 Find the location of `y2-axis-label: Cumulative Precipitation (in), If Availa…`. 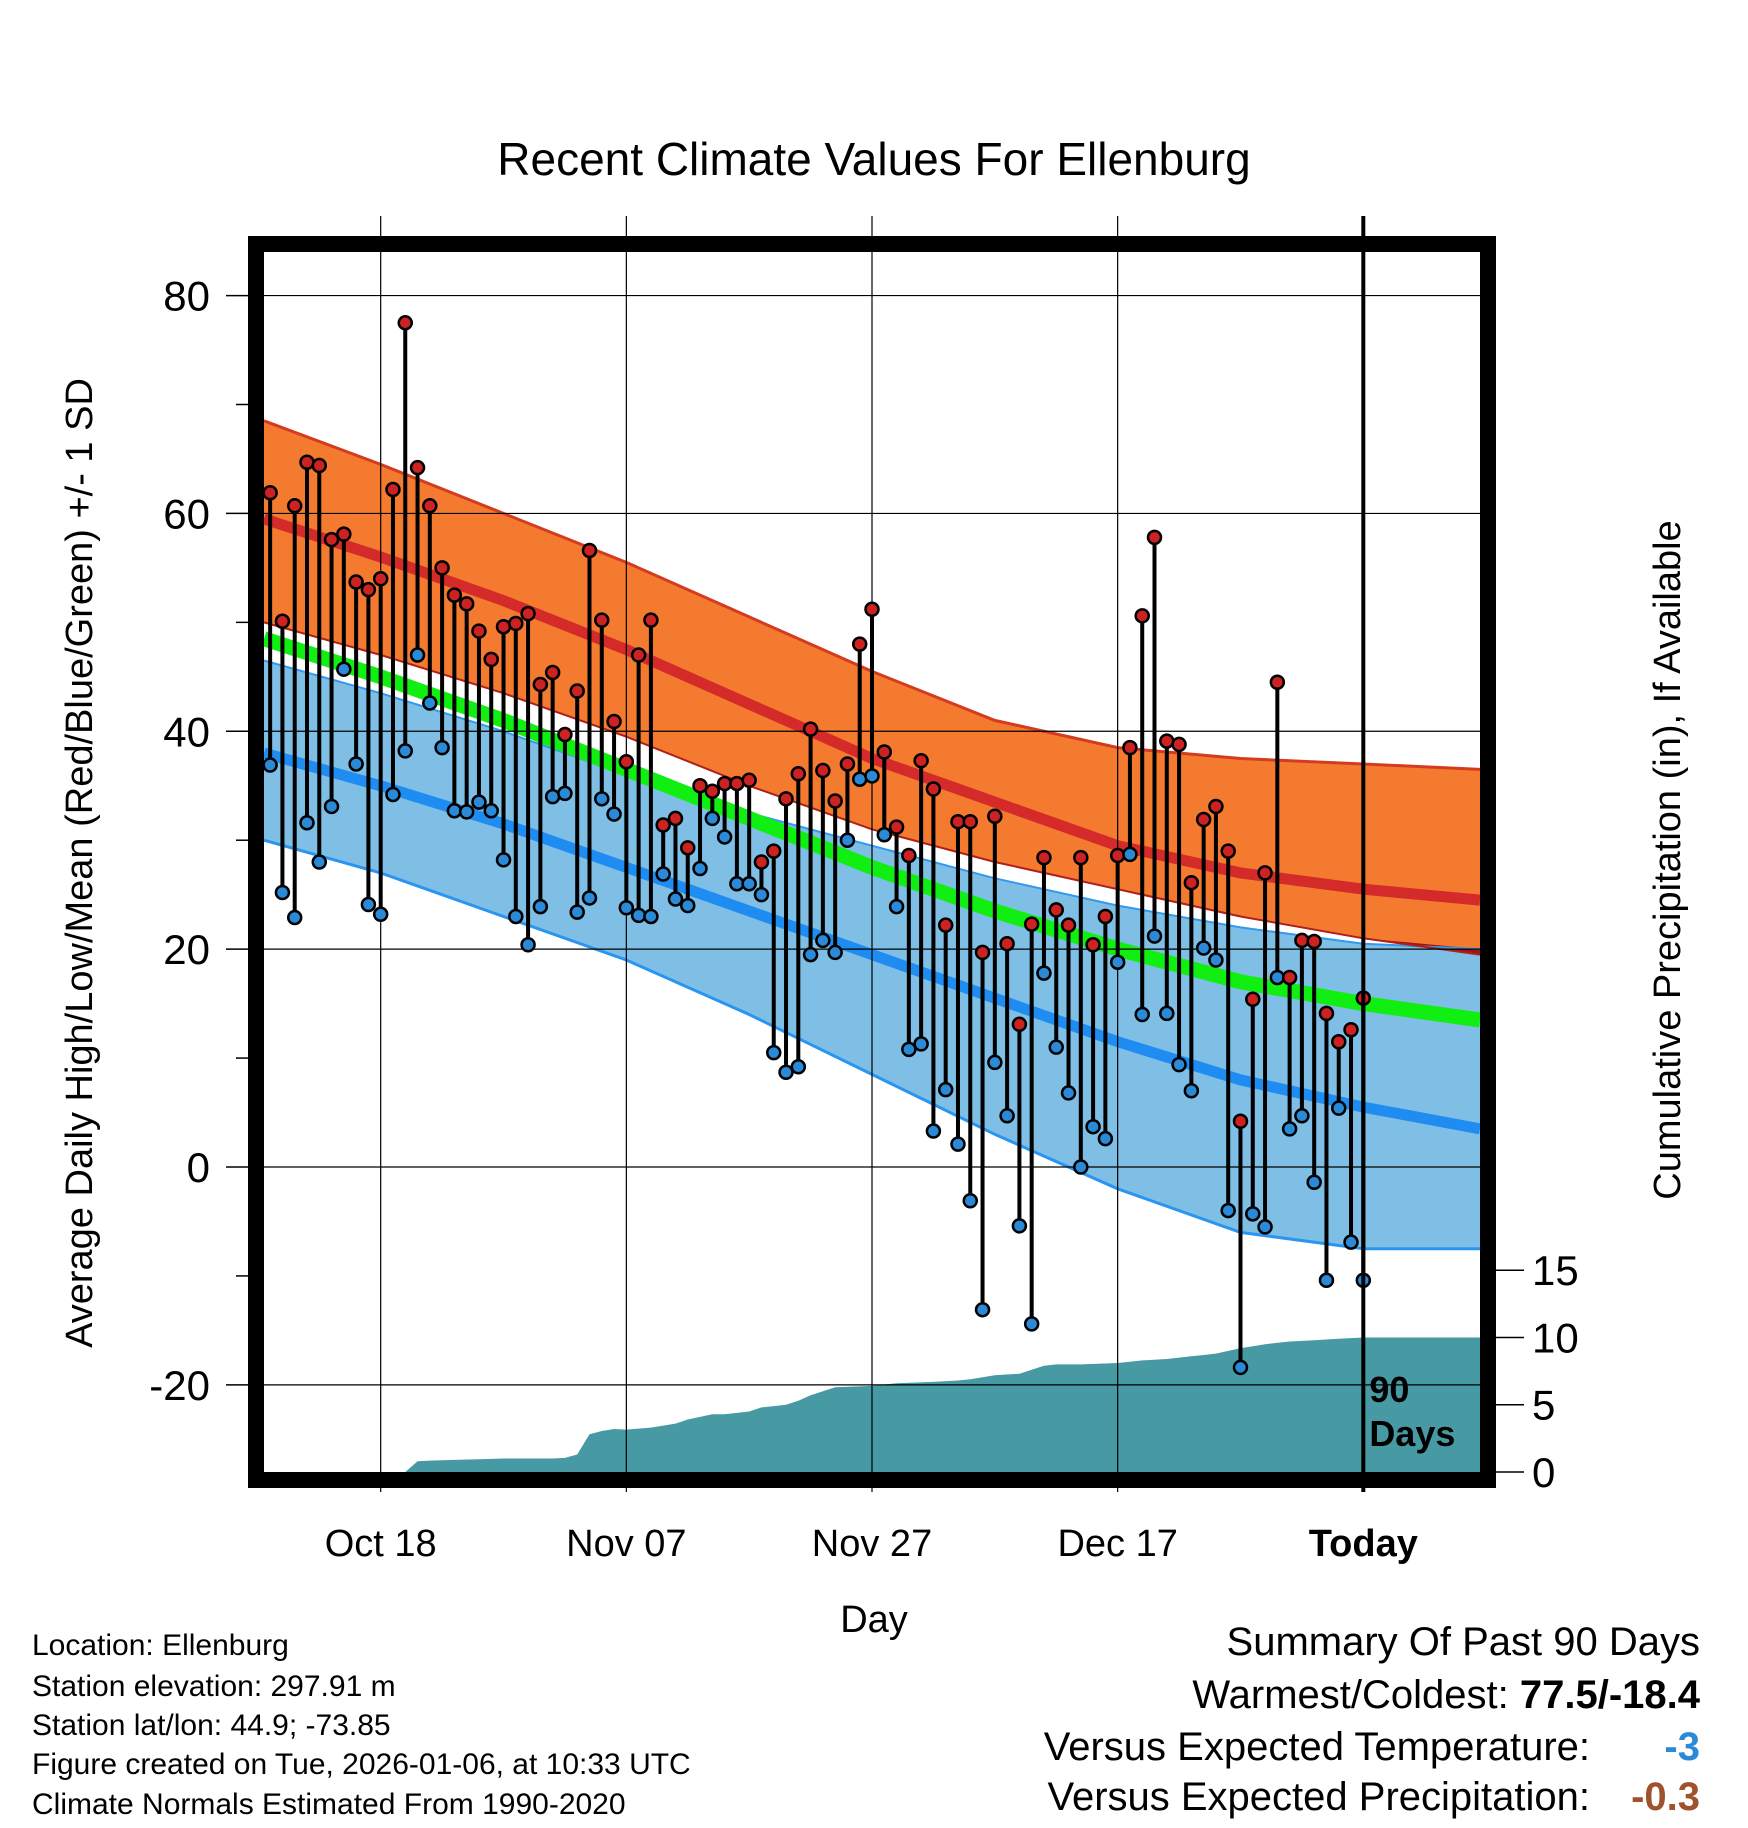

y2-axis-label: Cumulative Precipitation (in), If Availa… is located at coordinates (1668, 859).